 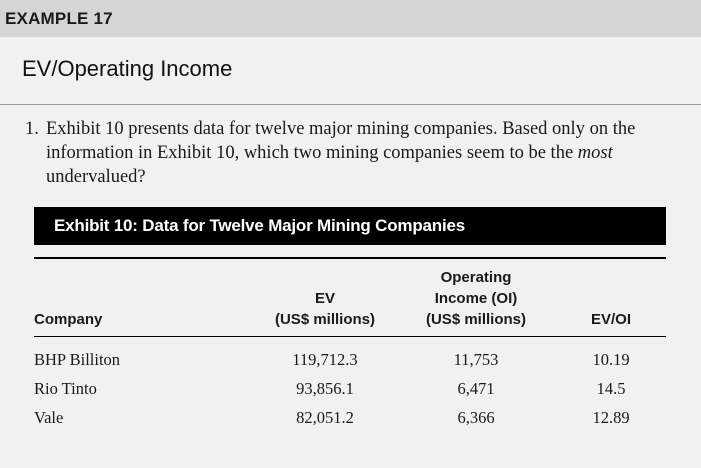 I want to click on column-header-company: Company, so click(x=68, y=319).